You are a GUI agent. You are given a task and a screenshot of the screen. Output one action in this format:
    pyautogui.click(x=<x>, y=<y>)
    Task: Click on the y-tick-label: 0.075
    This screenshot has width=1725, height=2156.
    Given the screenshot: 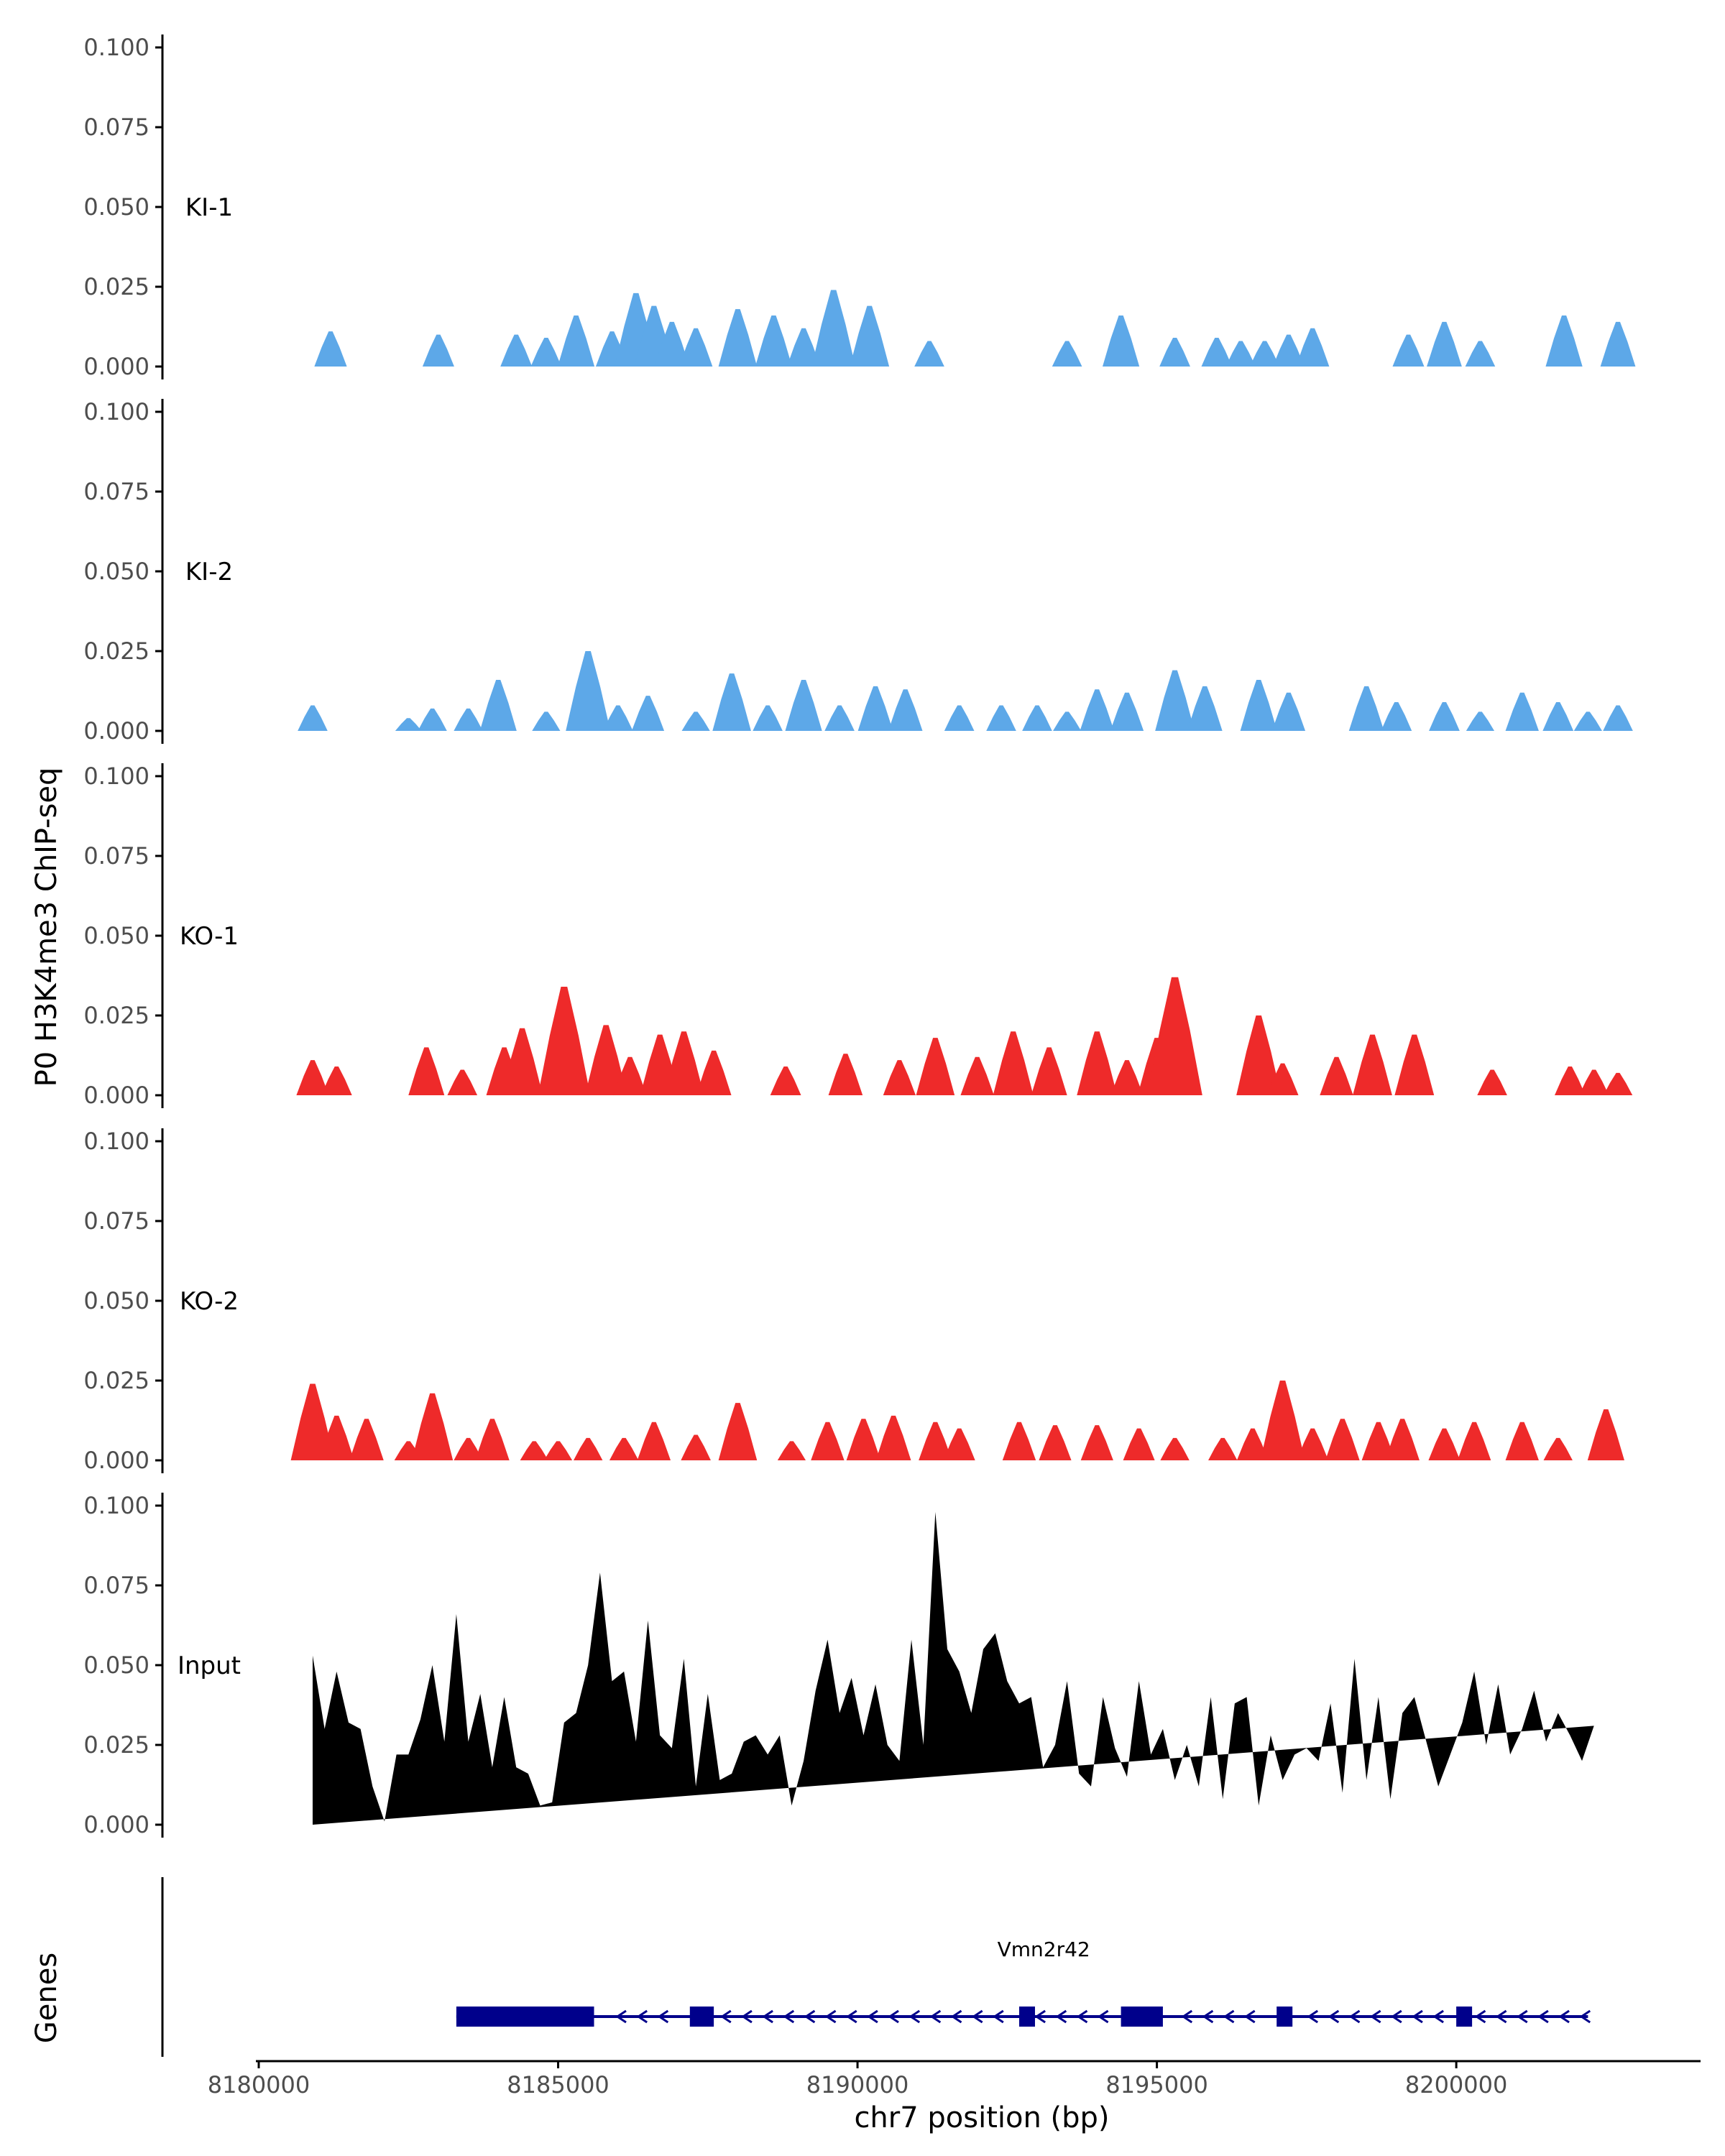 What is the action you would take?
    pyautogui.click(x=116, y=1221)
    